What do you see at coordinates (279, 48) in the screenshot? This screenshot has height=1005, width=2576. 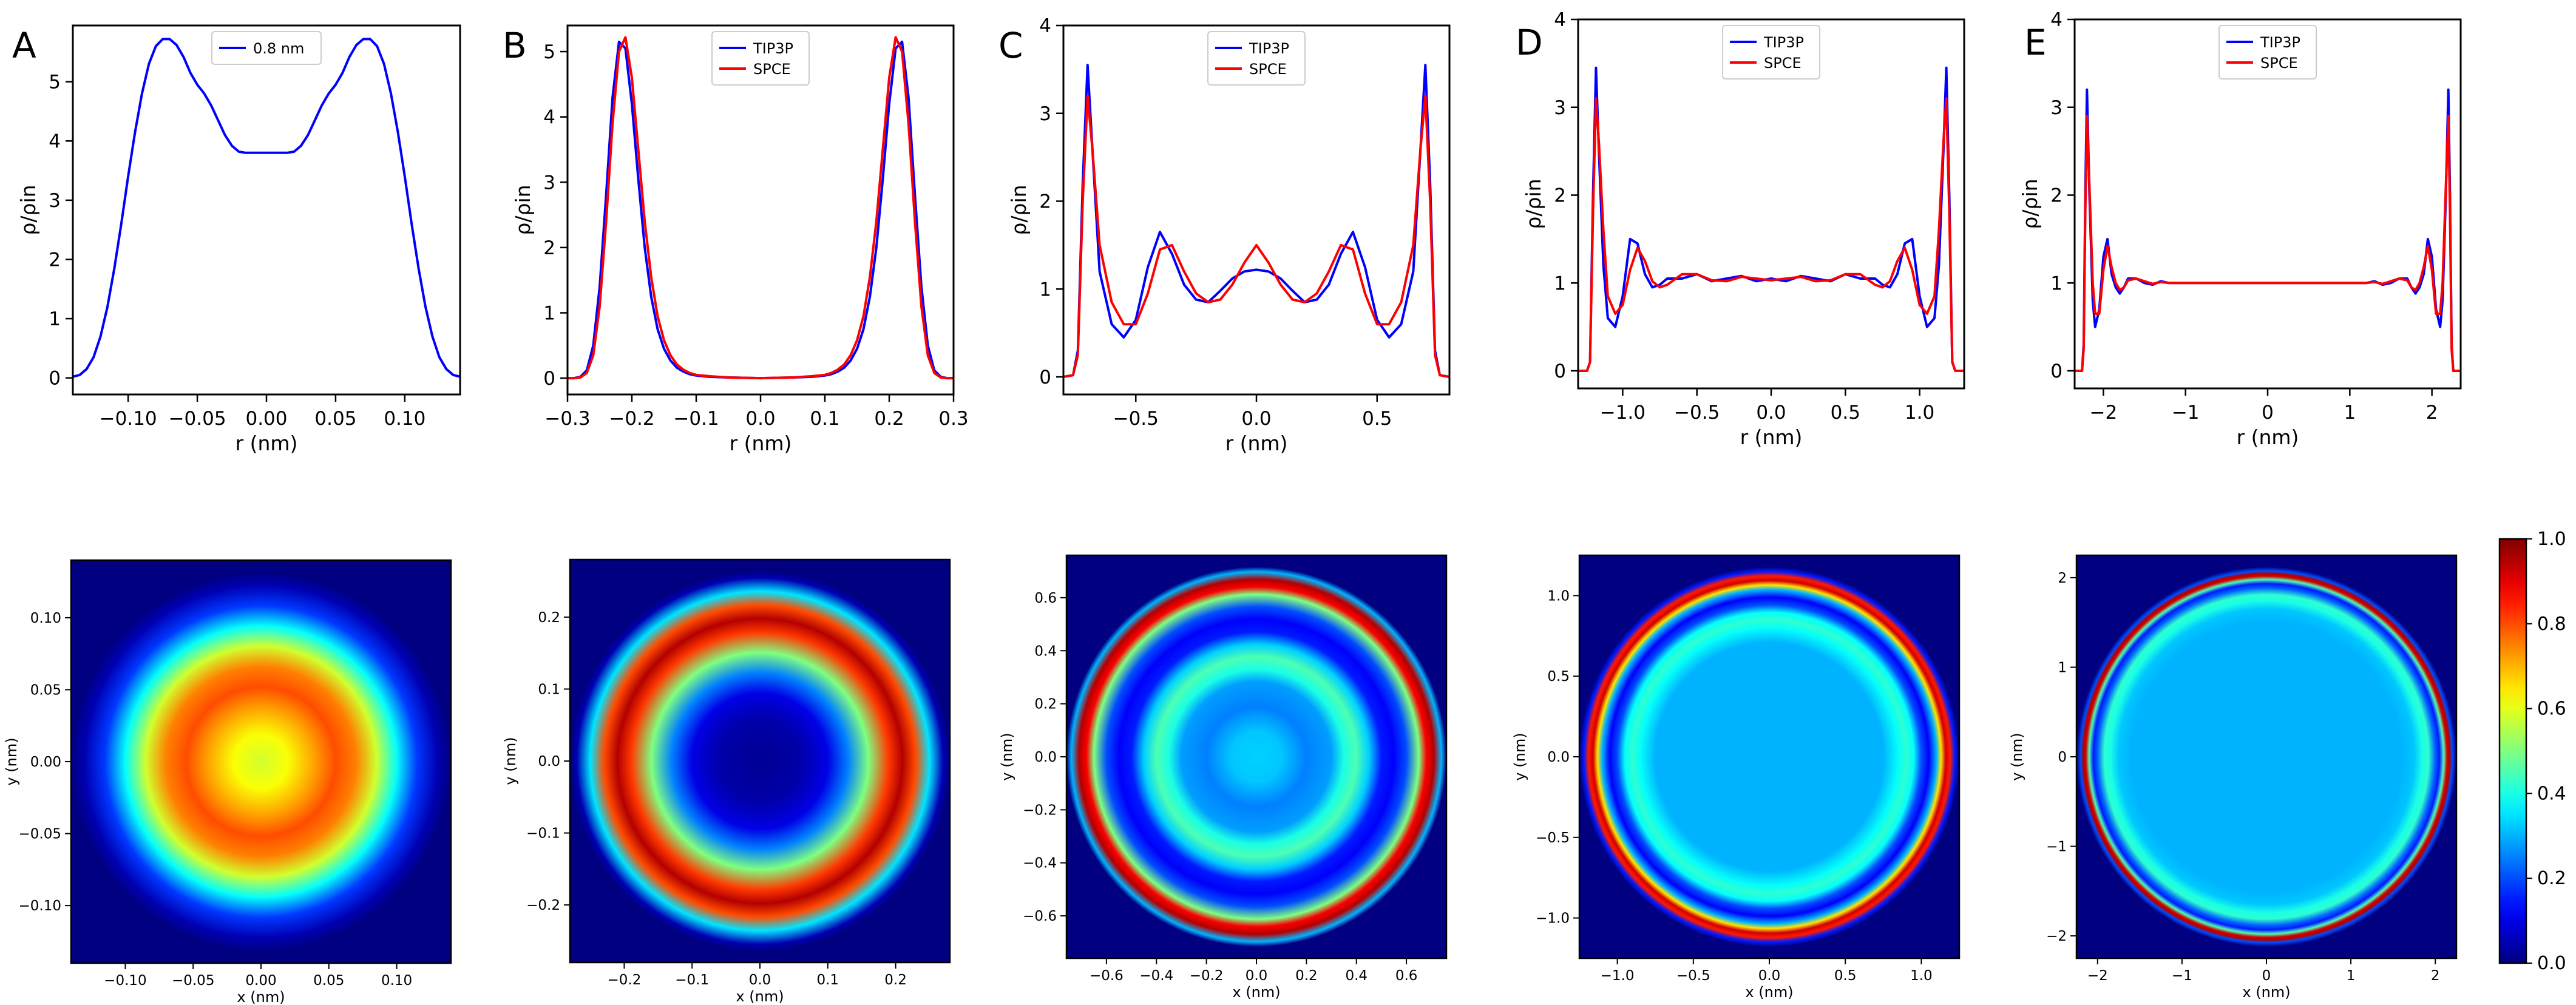 I see `legend-entry: 0.8 nm` at bounding box center [279, 48].